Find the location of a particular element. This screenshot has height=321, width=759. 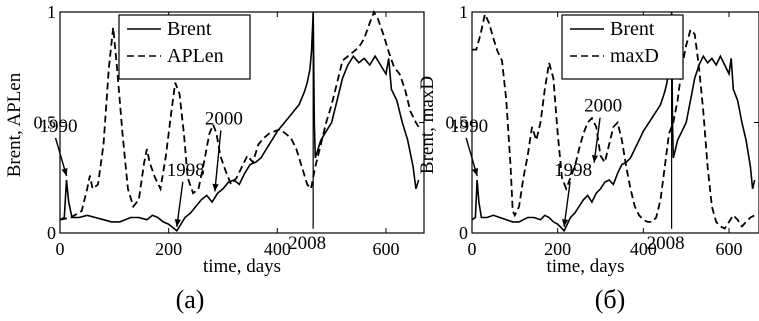

y-axis-label: Brent, maxD is located at coordinates (427, 125).